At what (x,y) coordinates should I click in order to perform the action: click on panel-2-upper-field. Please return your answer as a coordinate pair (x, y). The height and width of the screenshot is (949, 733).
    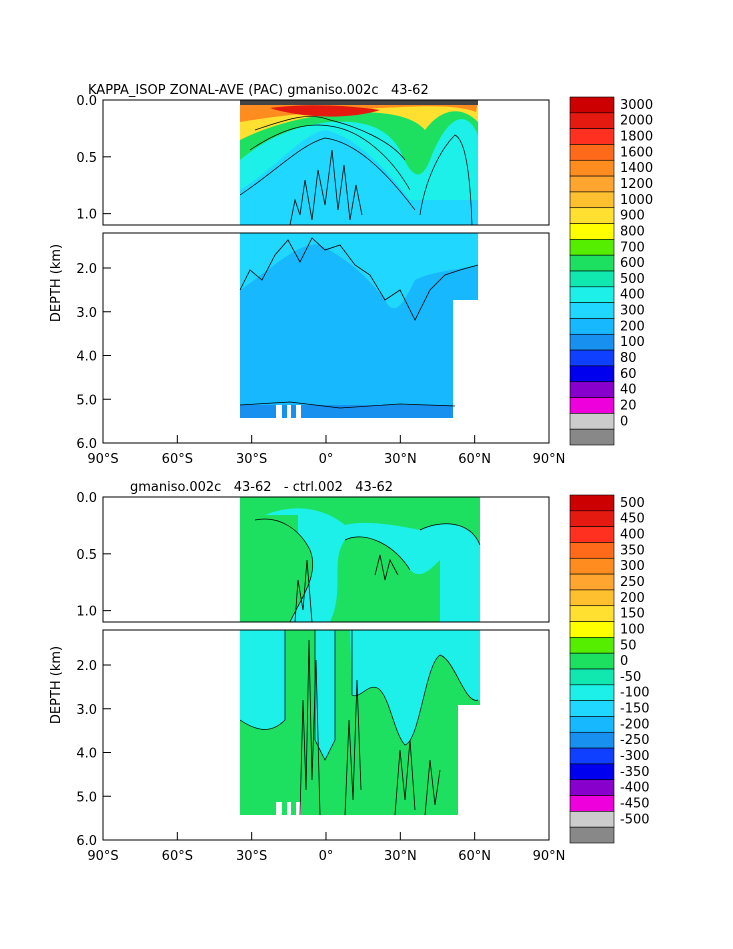
    Looking at the image, I should click on (360, 559).